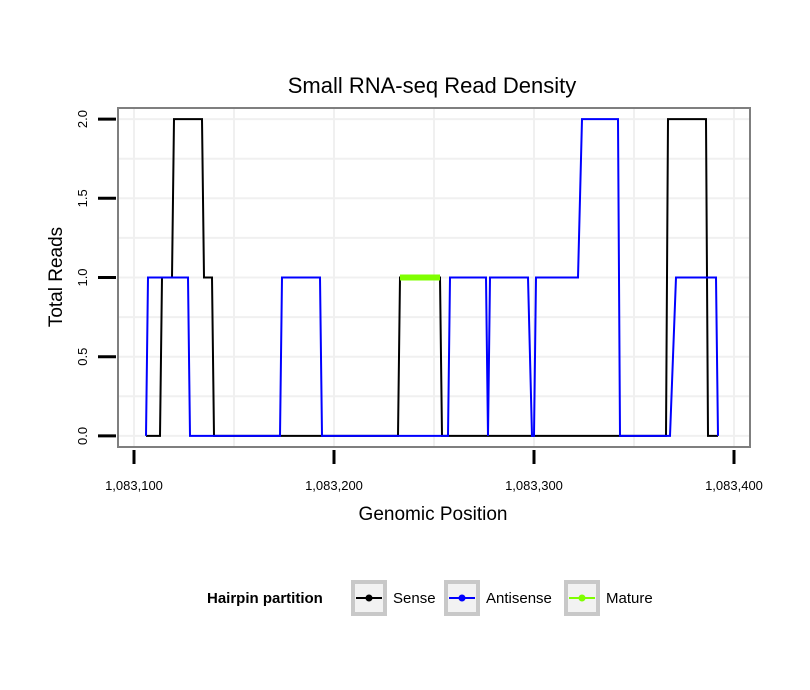 This screenshot has height=690, width=810. Describe the element at coordinates (82, 357) in the screenshot. I see `y-tick-label: 0.5` at that location.